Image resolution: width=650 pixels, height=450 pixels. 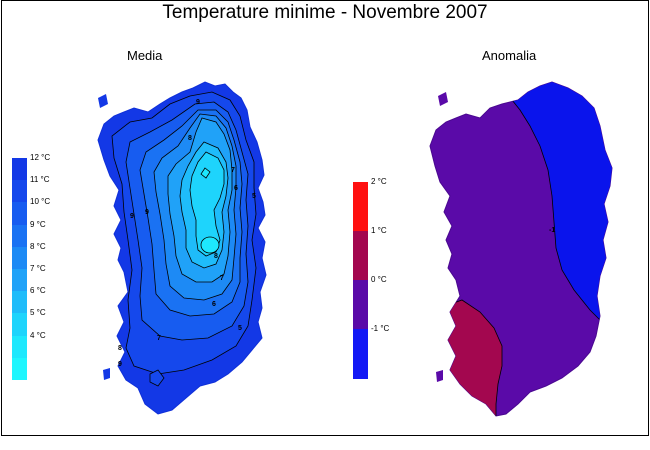 I want to click on legend-tick-label: 11 °C, so click(x=40, y=180).